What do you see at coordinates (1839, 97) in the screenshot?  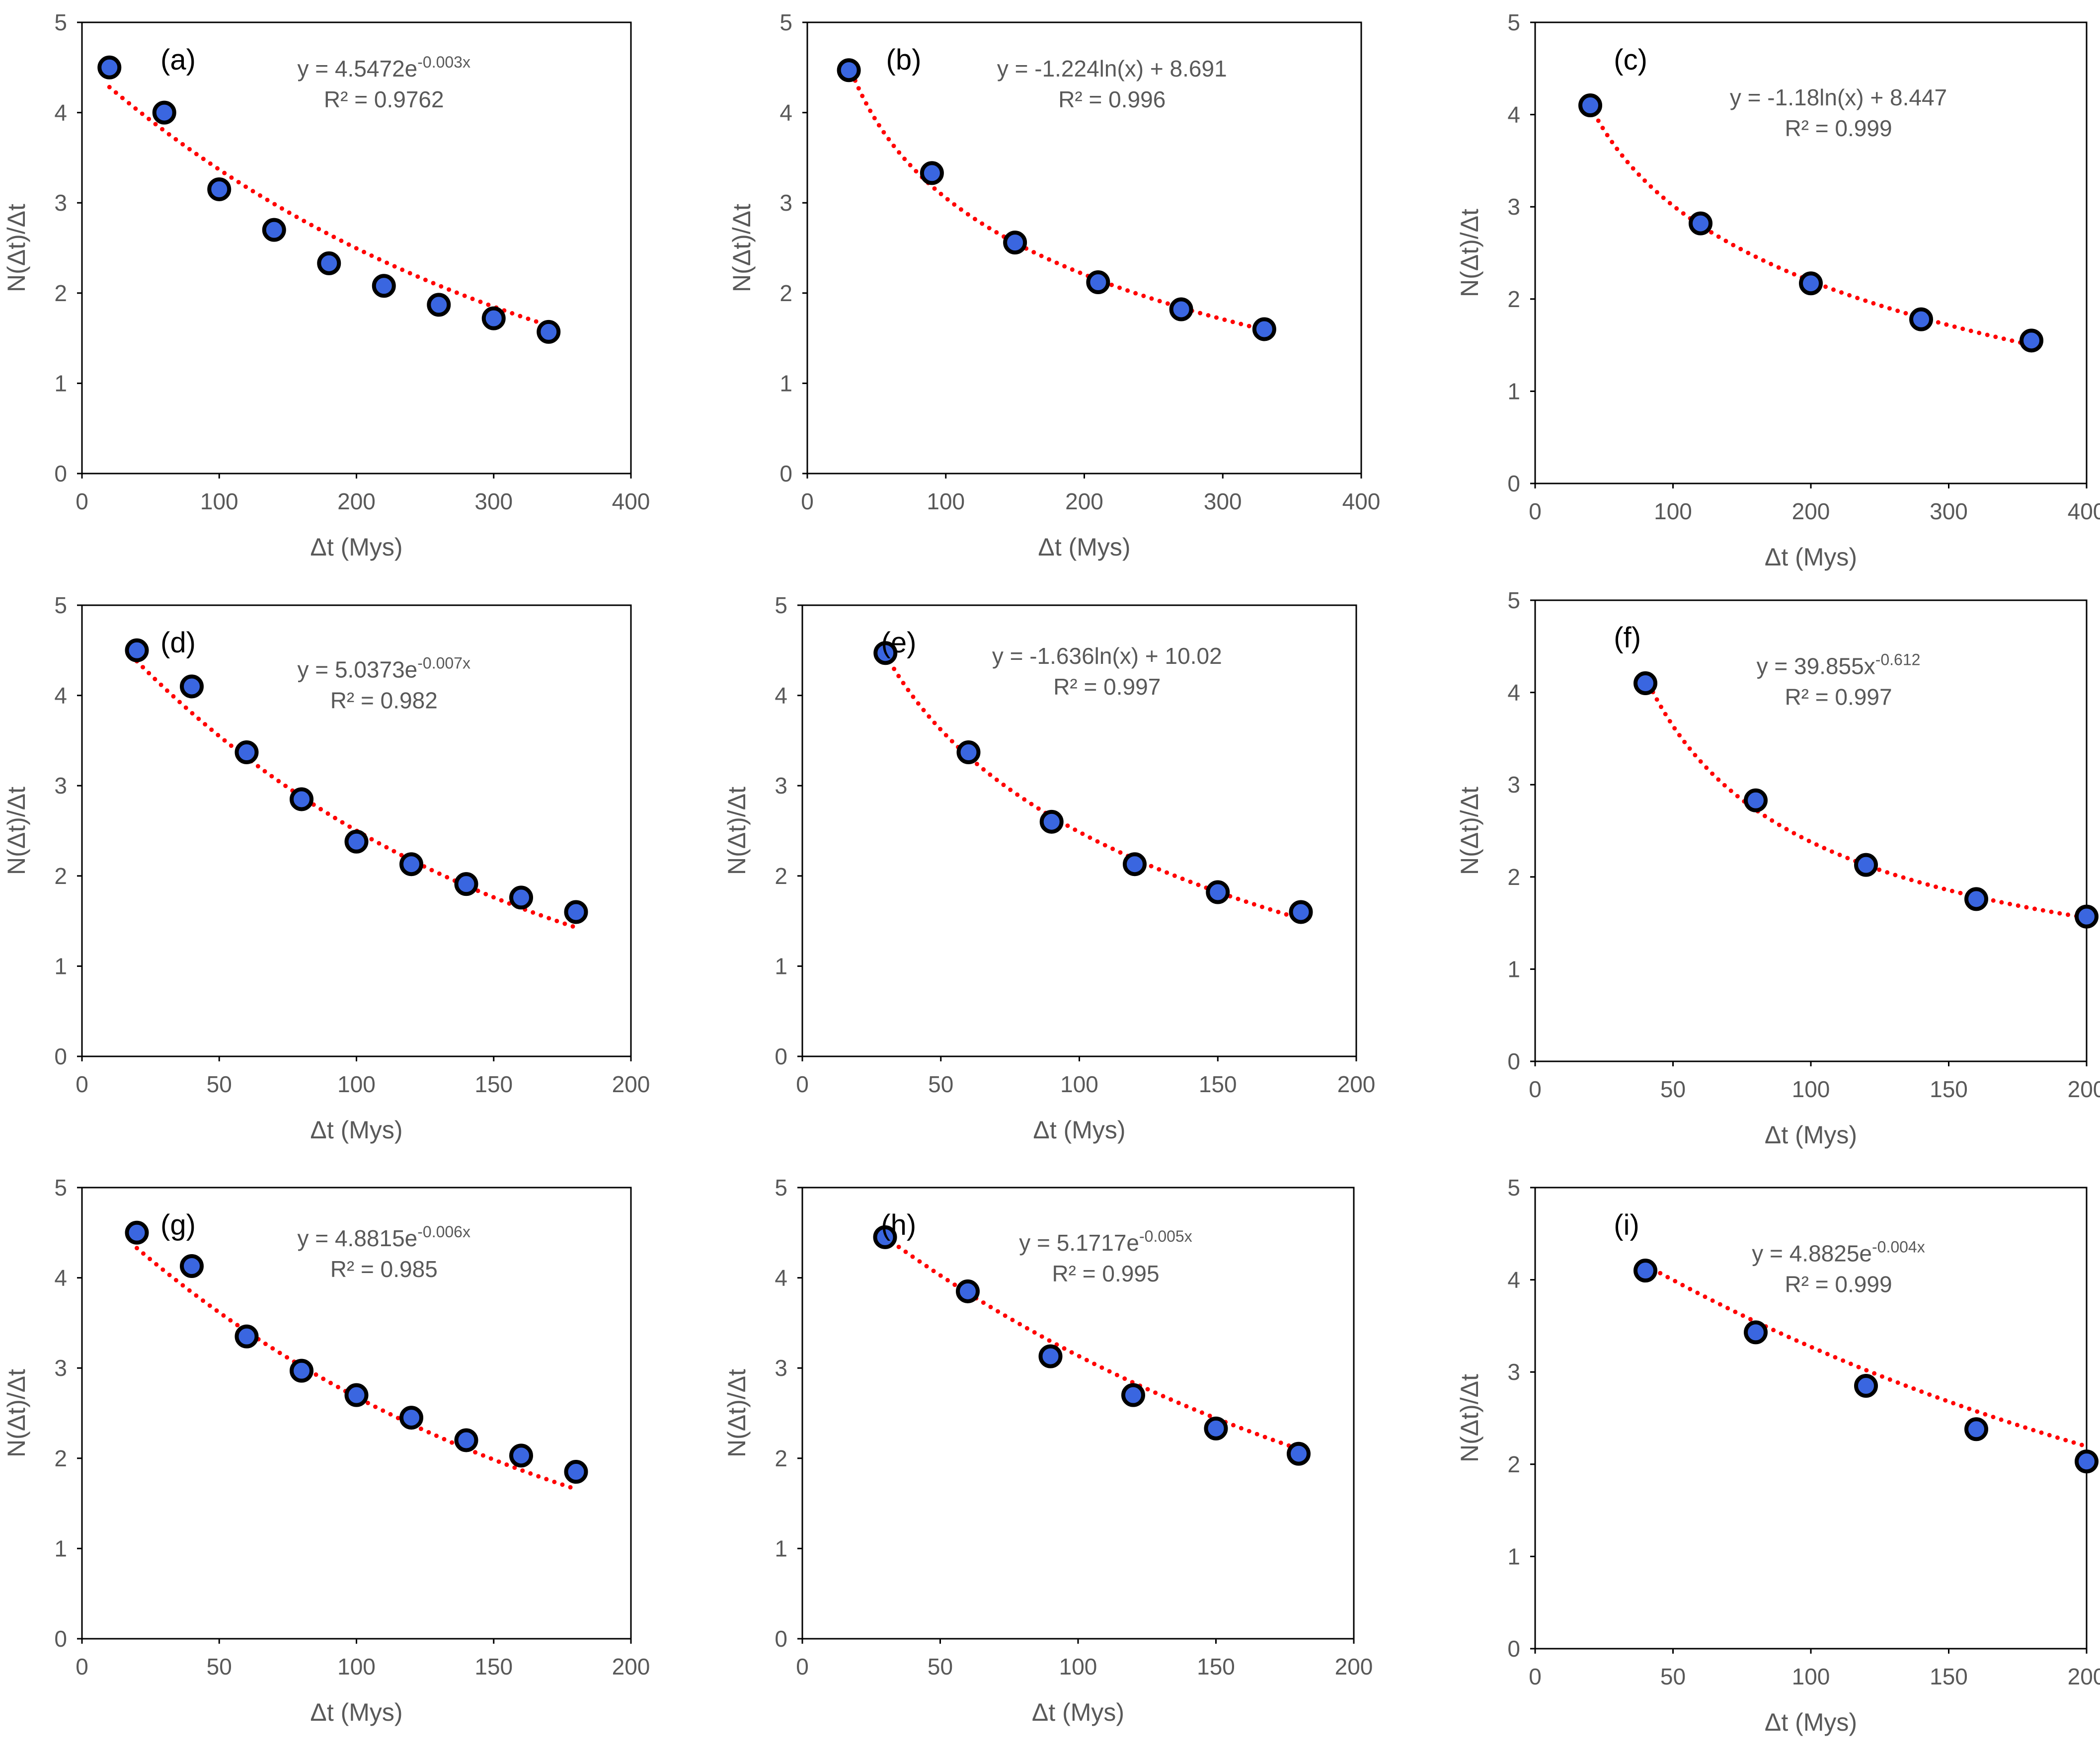 I see `trendline-equation: y = -1.18ln(x) + 8.447` at bounding box center [1839, 97].